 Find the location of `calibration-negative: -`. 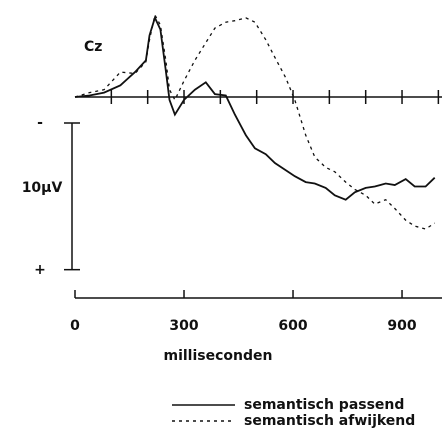

calibration-negative: - is located at coordinates (40, 123).